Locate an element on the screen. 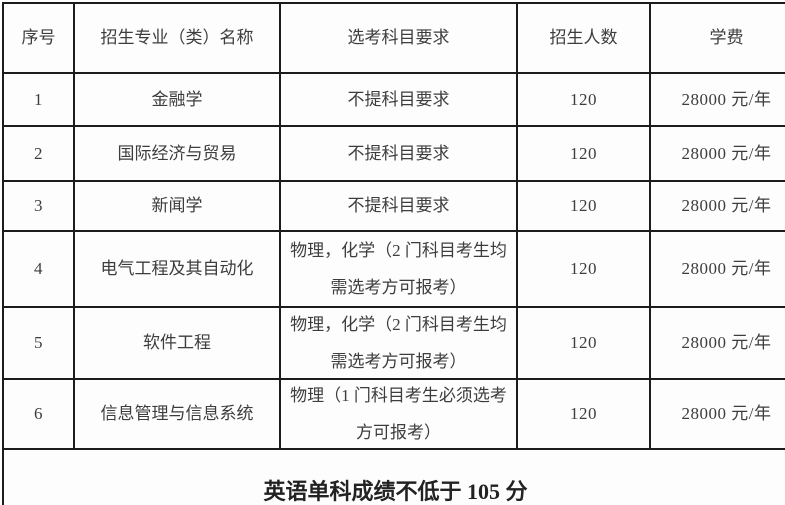 This screenshot has height=505, width=785. row-4-tuition: 28000 元/年 is located at coordinates (718, 270).